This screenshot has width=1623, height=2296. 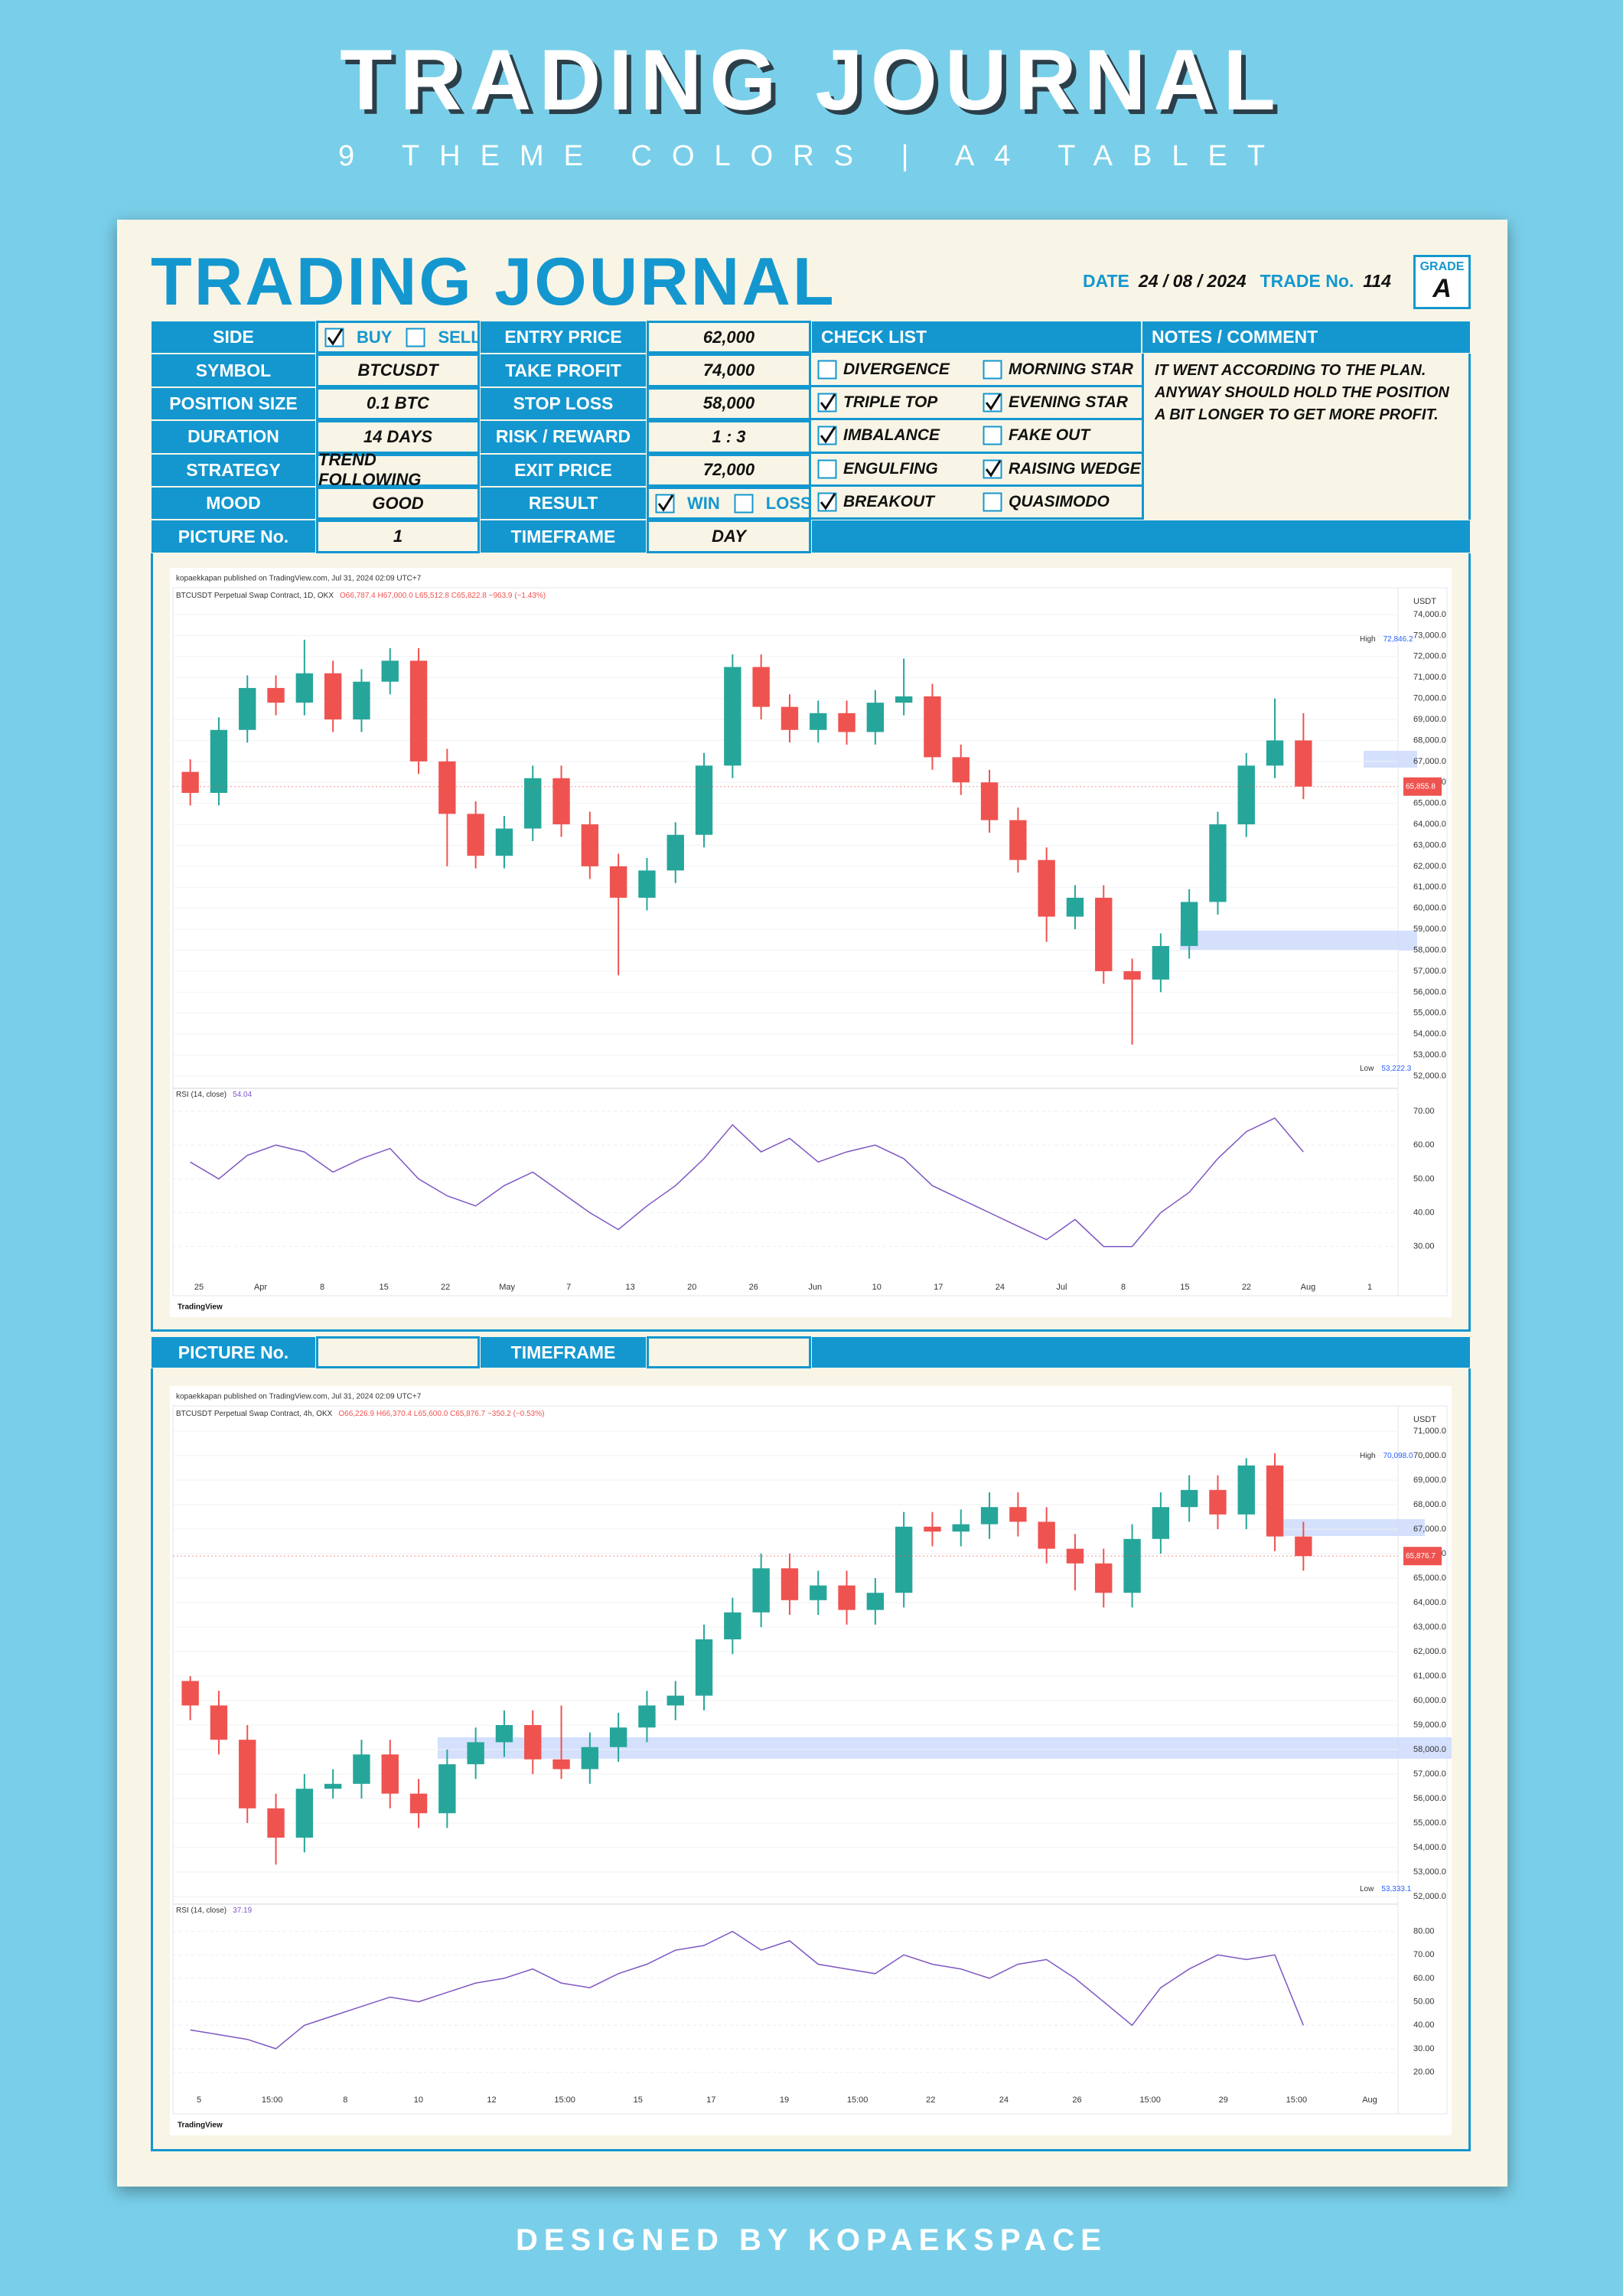 I want to click on field-value: DAY, so click(x=729, y=536).